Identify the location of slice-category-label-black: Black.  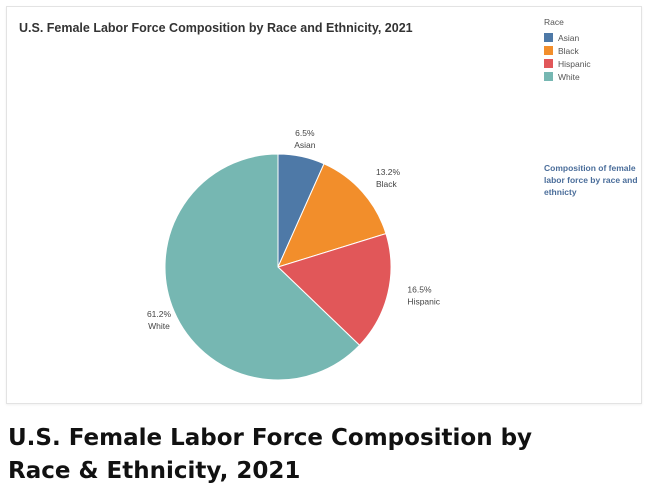
(387, 184).